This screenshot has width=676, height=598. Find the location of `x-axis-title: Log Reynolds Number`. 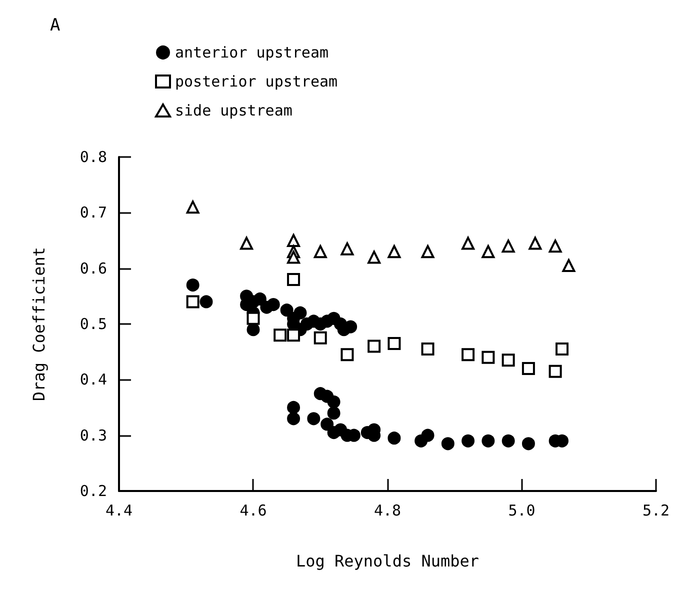

x-axis-title: Log Reynolds Number is located at coordinates (388, 561).